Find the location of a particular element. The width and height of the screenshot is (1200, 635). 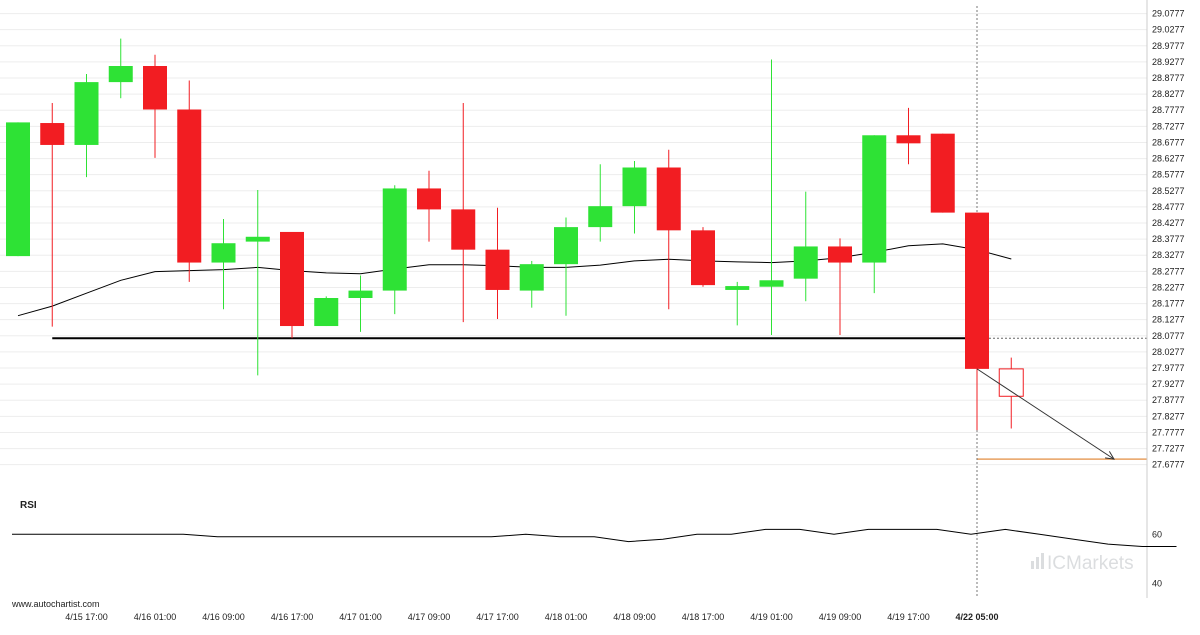

rsi-panel: RSI 60 40 is located at coordinates (594, 544).